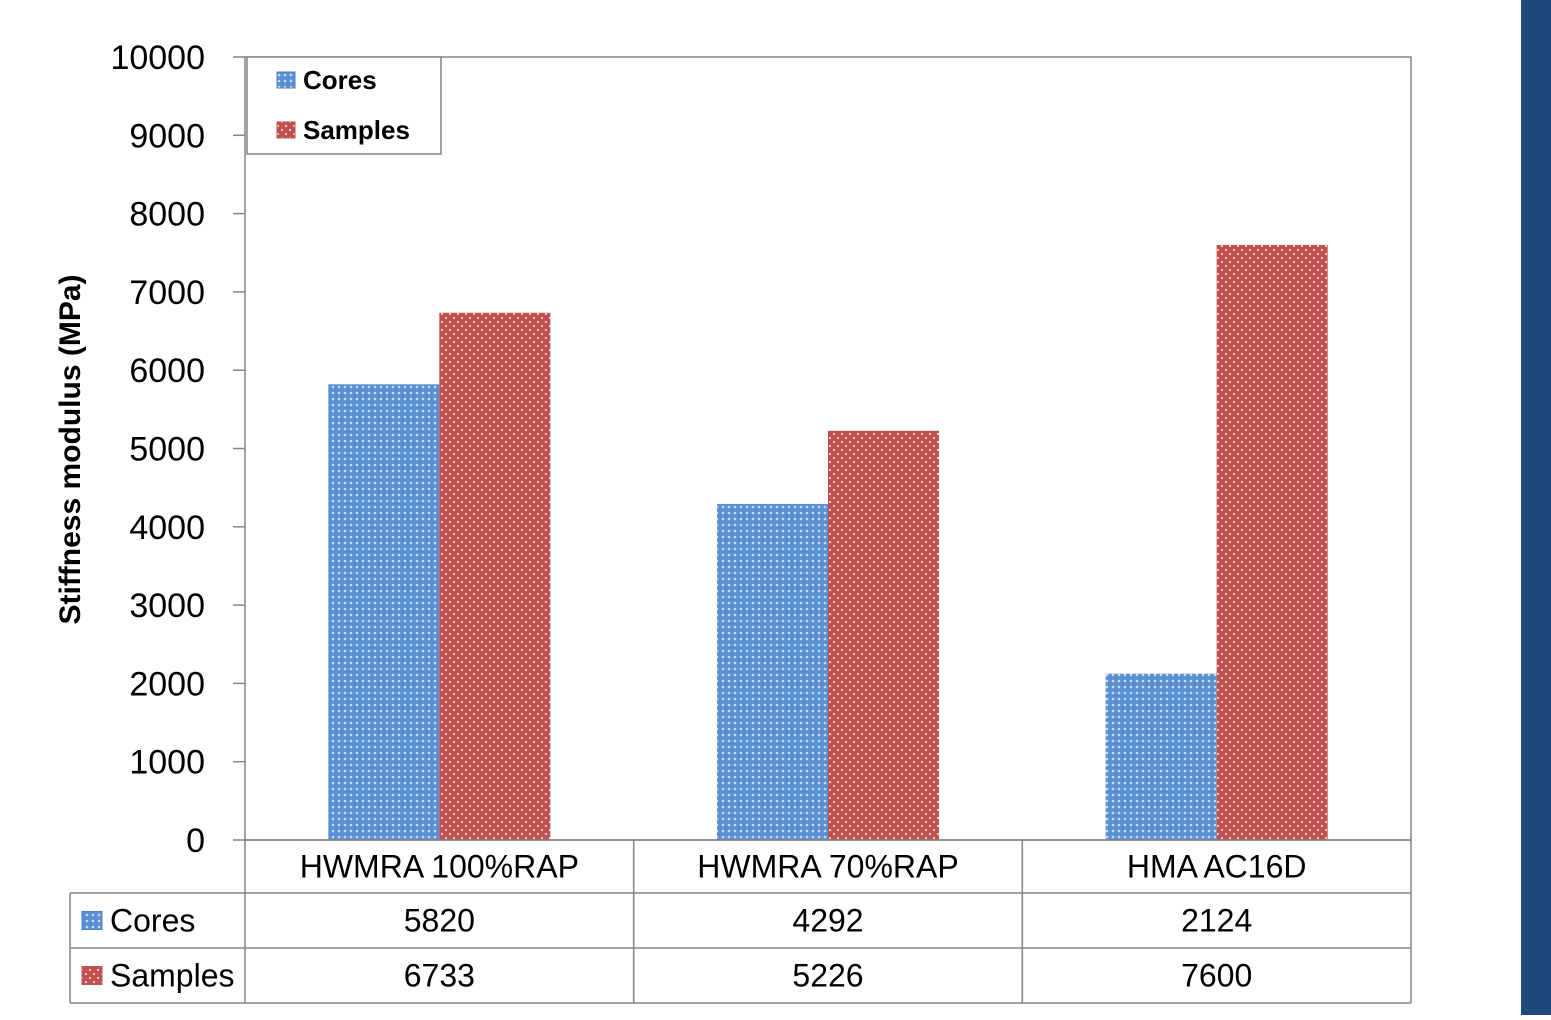  What do you see at coordinates (439, 867) in the screenshot?
I see `x-category-label: HWMRA 100%RAP` at bounding box center [439, 867].